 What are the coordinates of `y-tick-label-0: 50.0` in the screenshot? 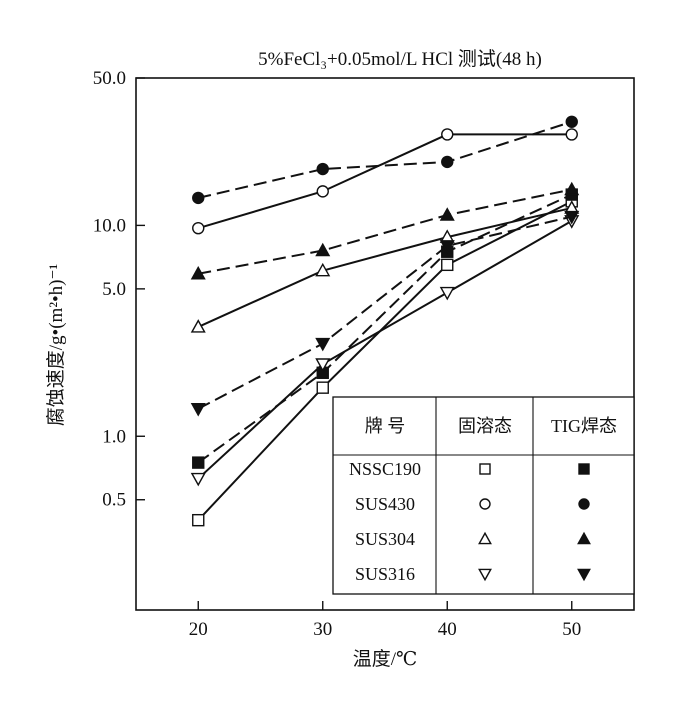 It's located at (109, 78).